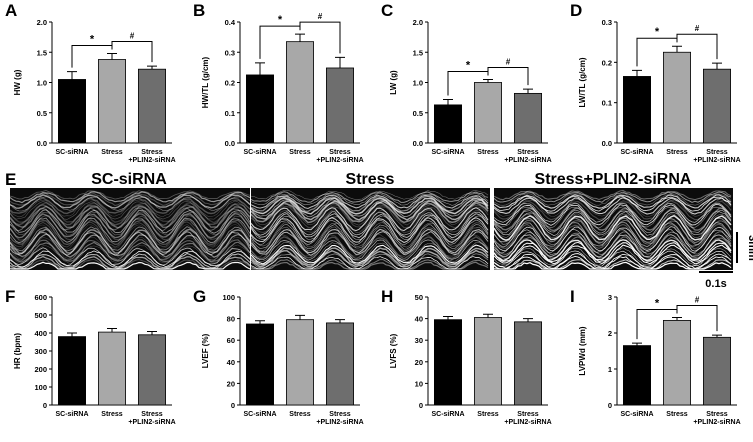 This screenshot has width=753, height=442. I want to click on panel-label: H, so click(387, 296).